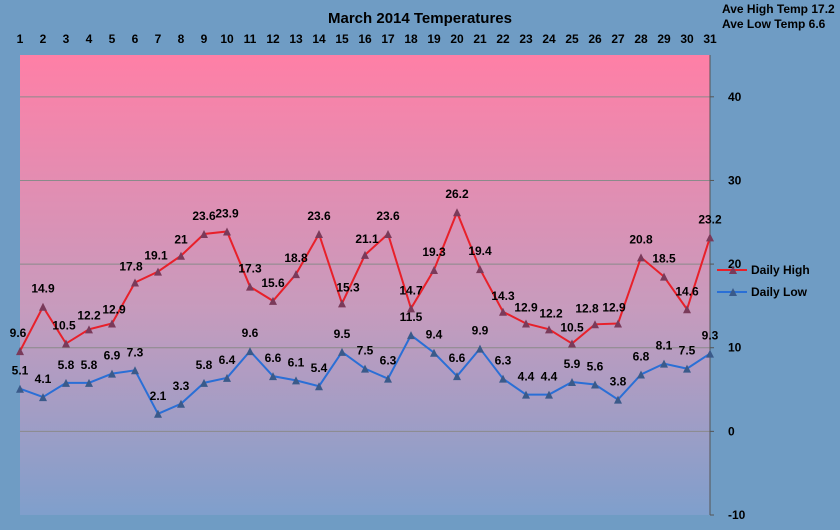 The width and height of the screenshot is (840, 530). What do you see at coordinates (411, 317) in the screenshot?
I see `data-label: 11.5` at bounding box center [411, 317].